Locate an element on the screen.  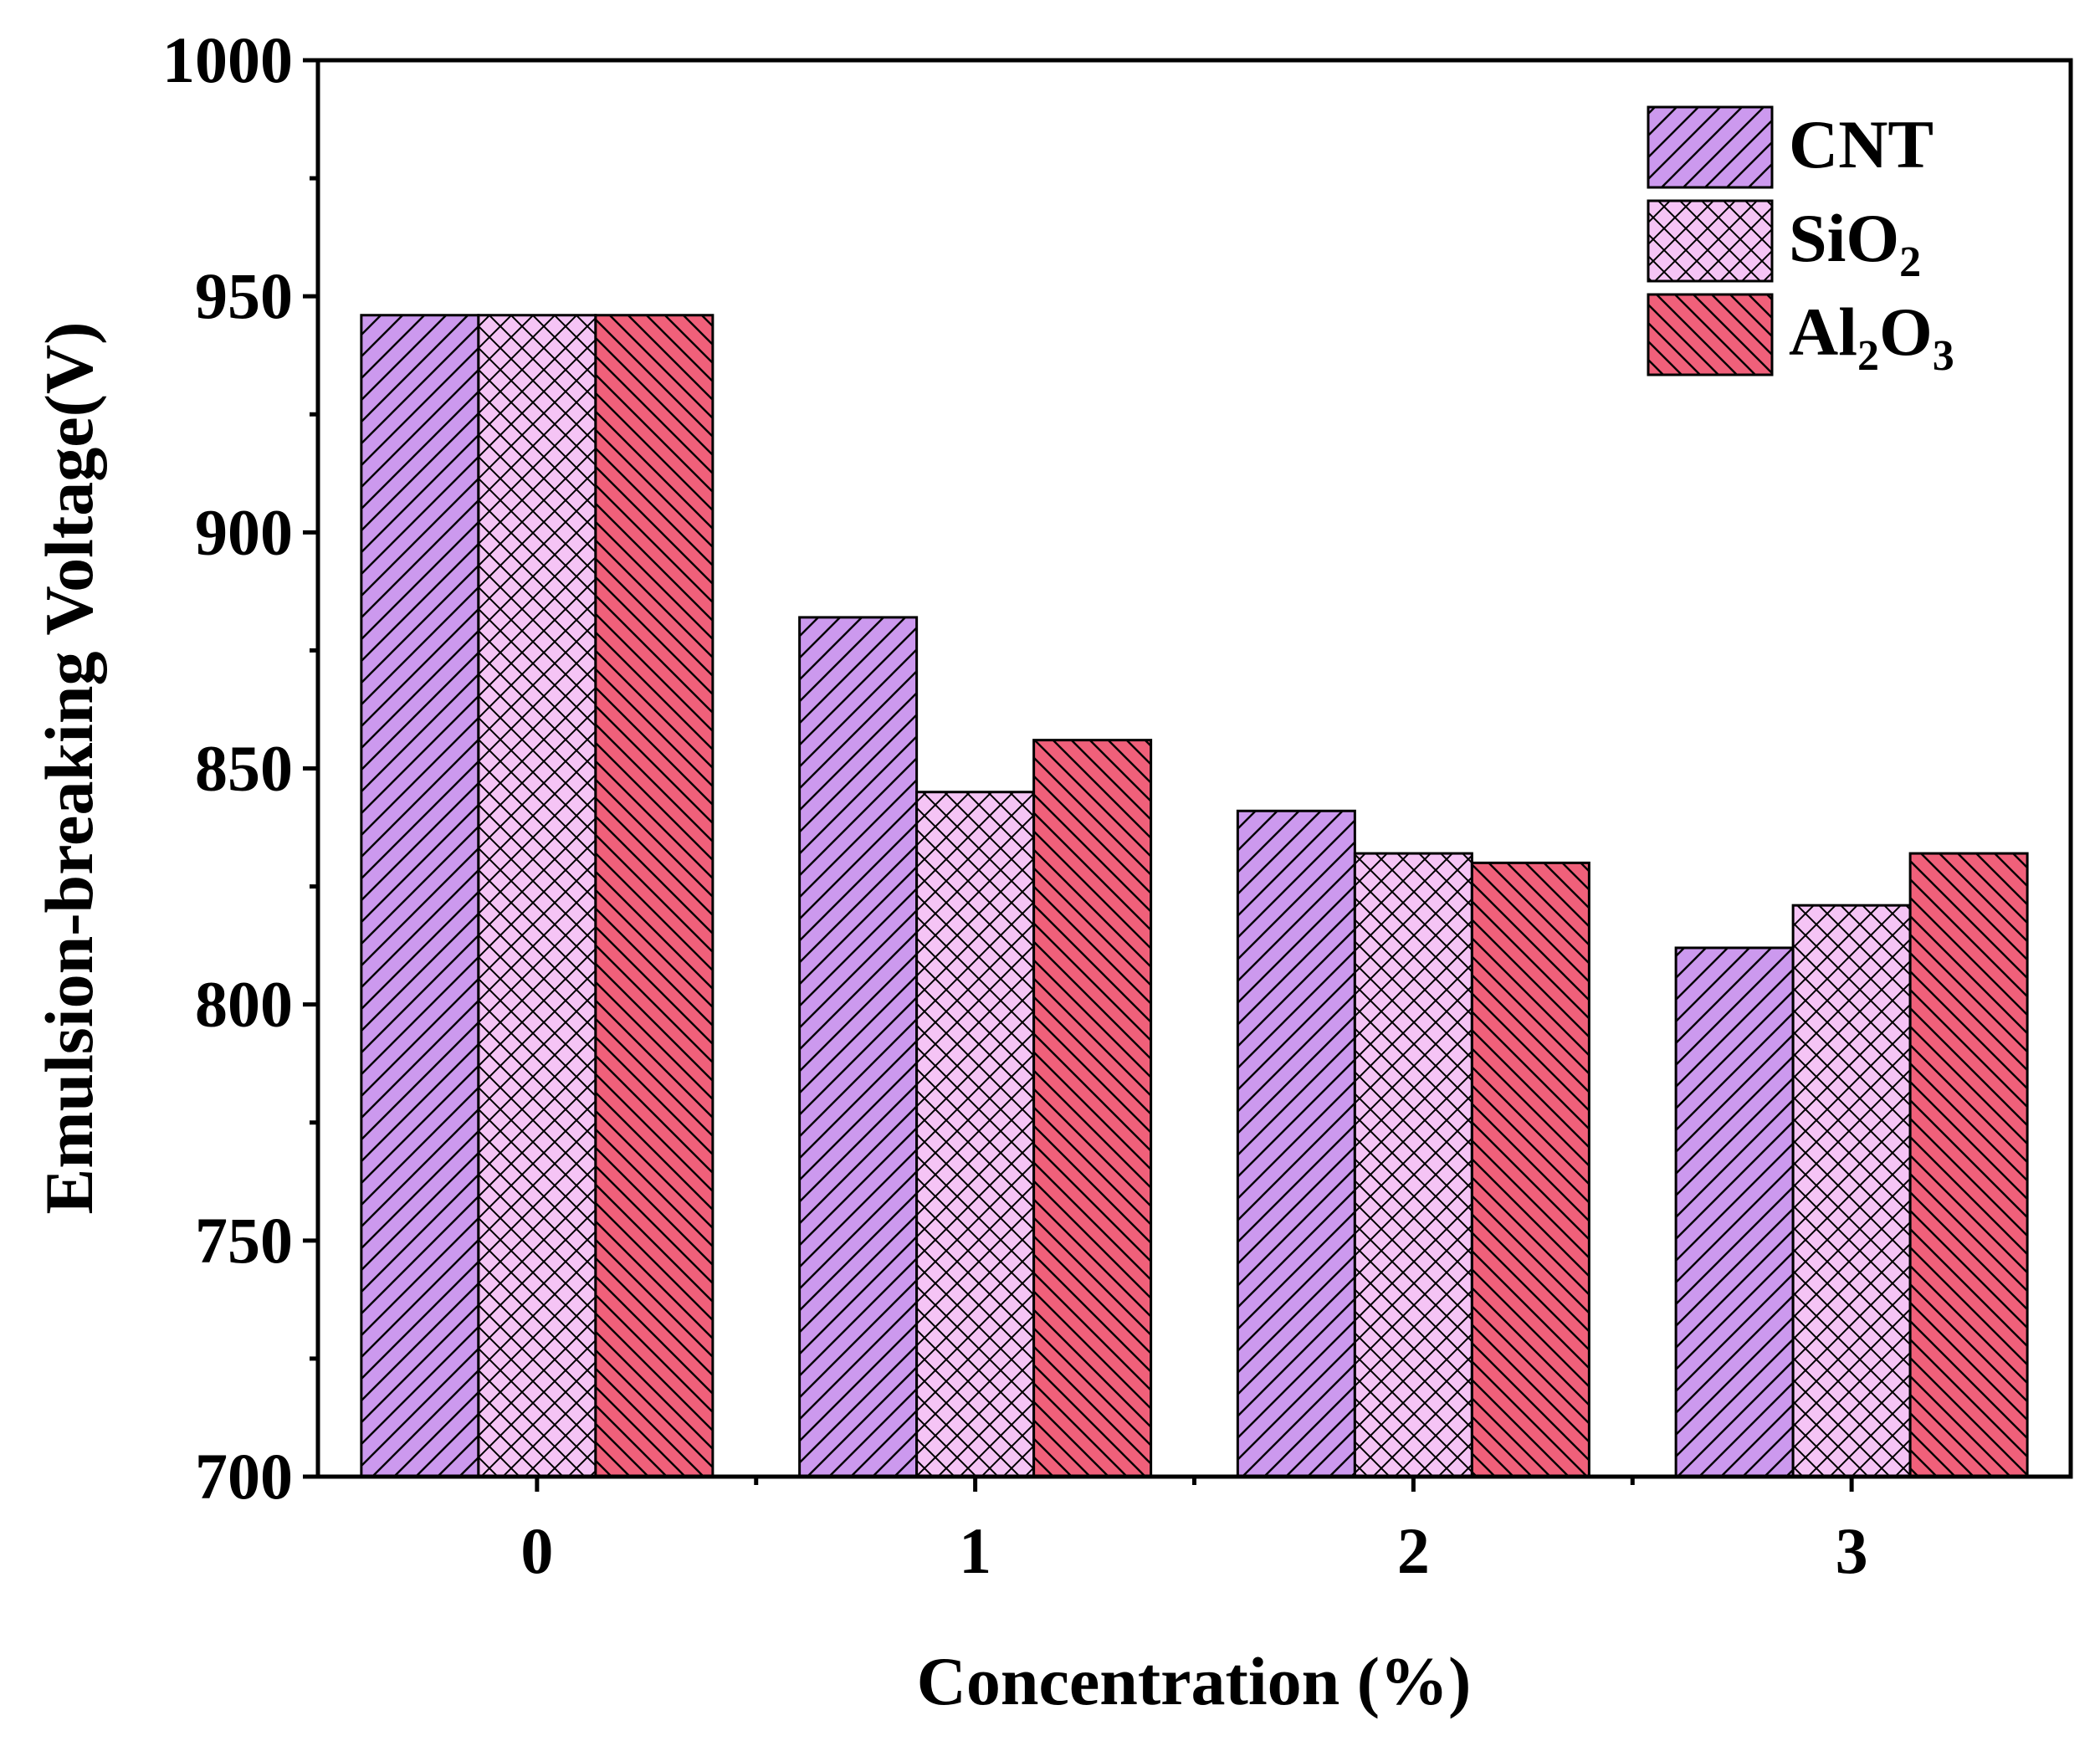
legend-label-text: Al is located at coordinates (1823, 332).